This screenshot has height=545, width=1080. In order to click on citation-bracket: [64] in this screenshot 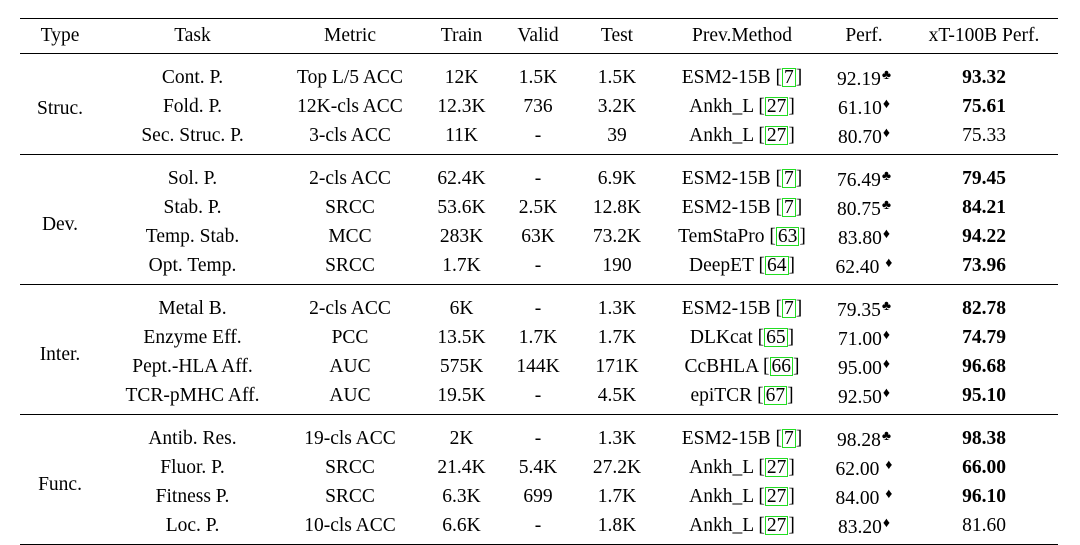, I will do `click(777, 265)`.